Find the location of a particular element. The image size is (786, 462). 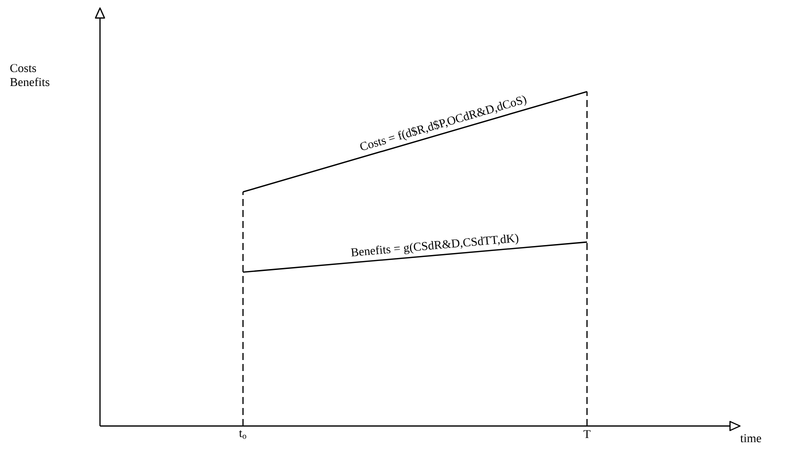

y-axis-title: Costs Benefits is located at coordinates (30, 75).